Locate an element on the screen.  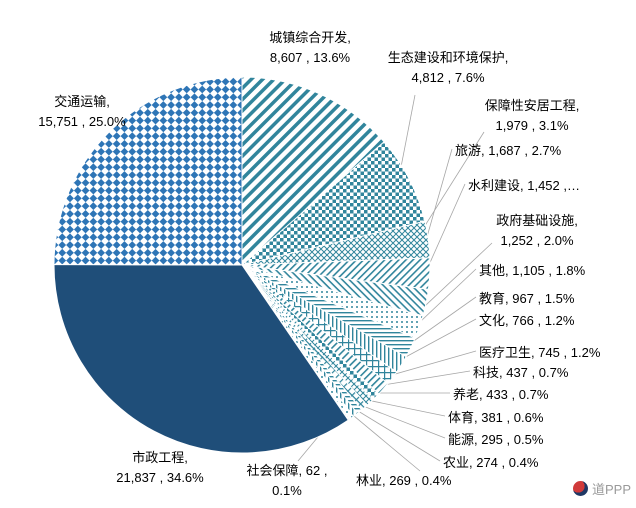
watermark-logo-icon is located at coordinates (580, 488).